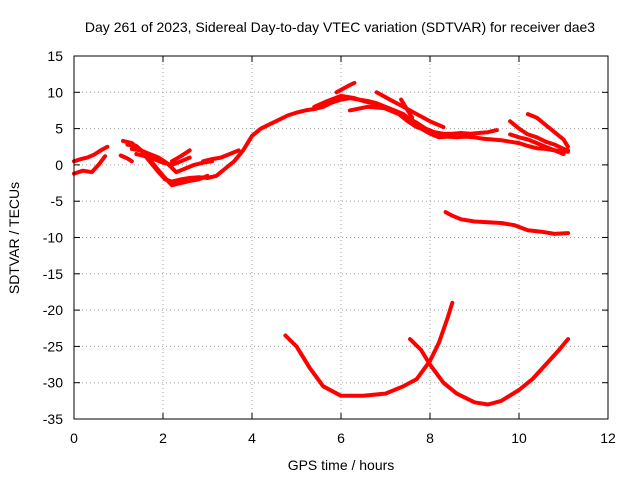 This screenshot has width=640, height=480. What do you see at coordinates (252, 438) in the screenshot?
I see `x-tick-label: 4` at bounding box center [252, 438].